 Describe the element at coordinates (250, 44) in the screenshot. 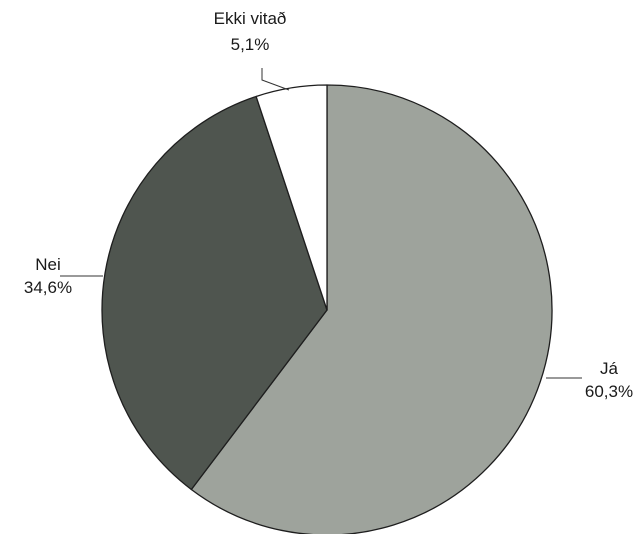

I see `slice-value-label-3: 5,1%` at that location.